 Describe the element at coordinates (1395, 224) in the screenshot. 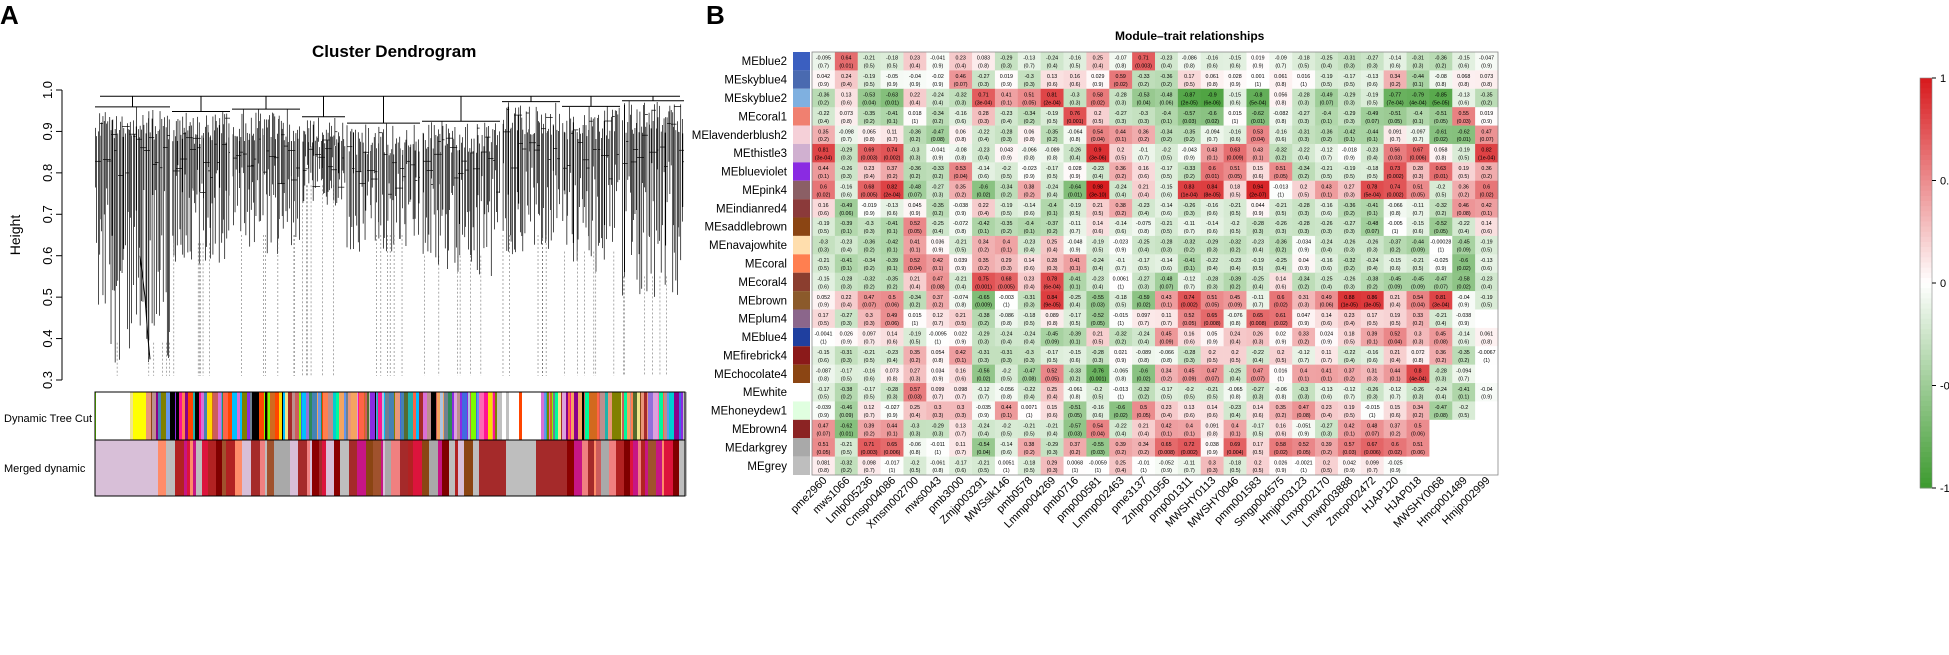

I see `cell-correlation-label: -0.005` at that location.